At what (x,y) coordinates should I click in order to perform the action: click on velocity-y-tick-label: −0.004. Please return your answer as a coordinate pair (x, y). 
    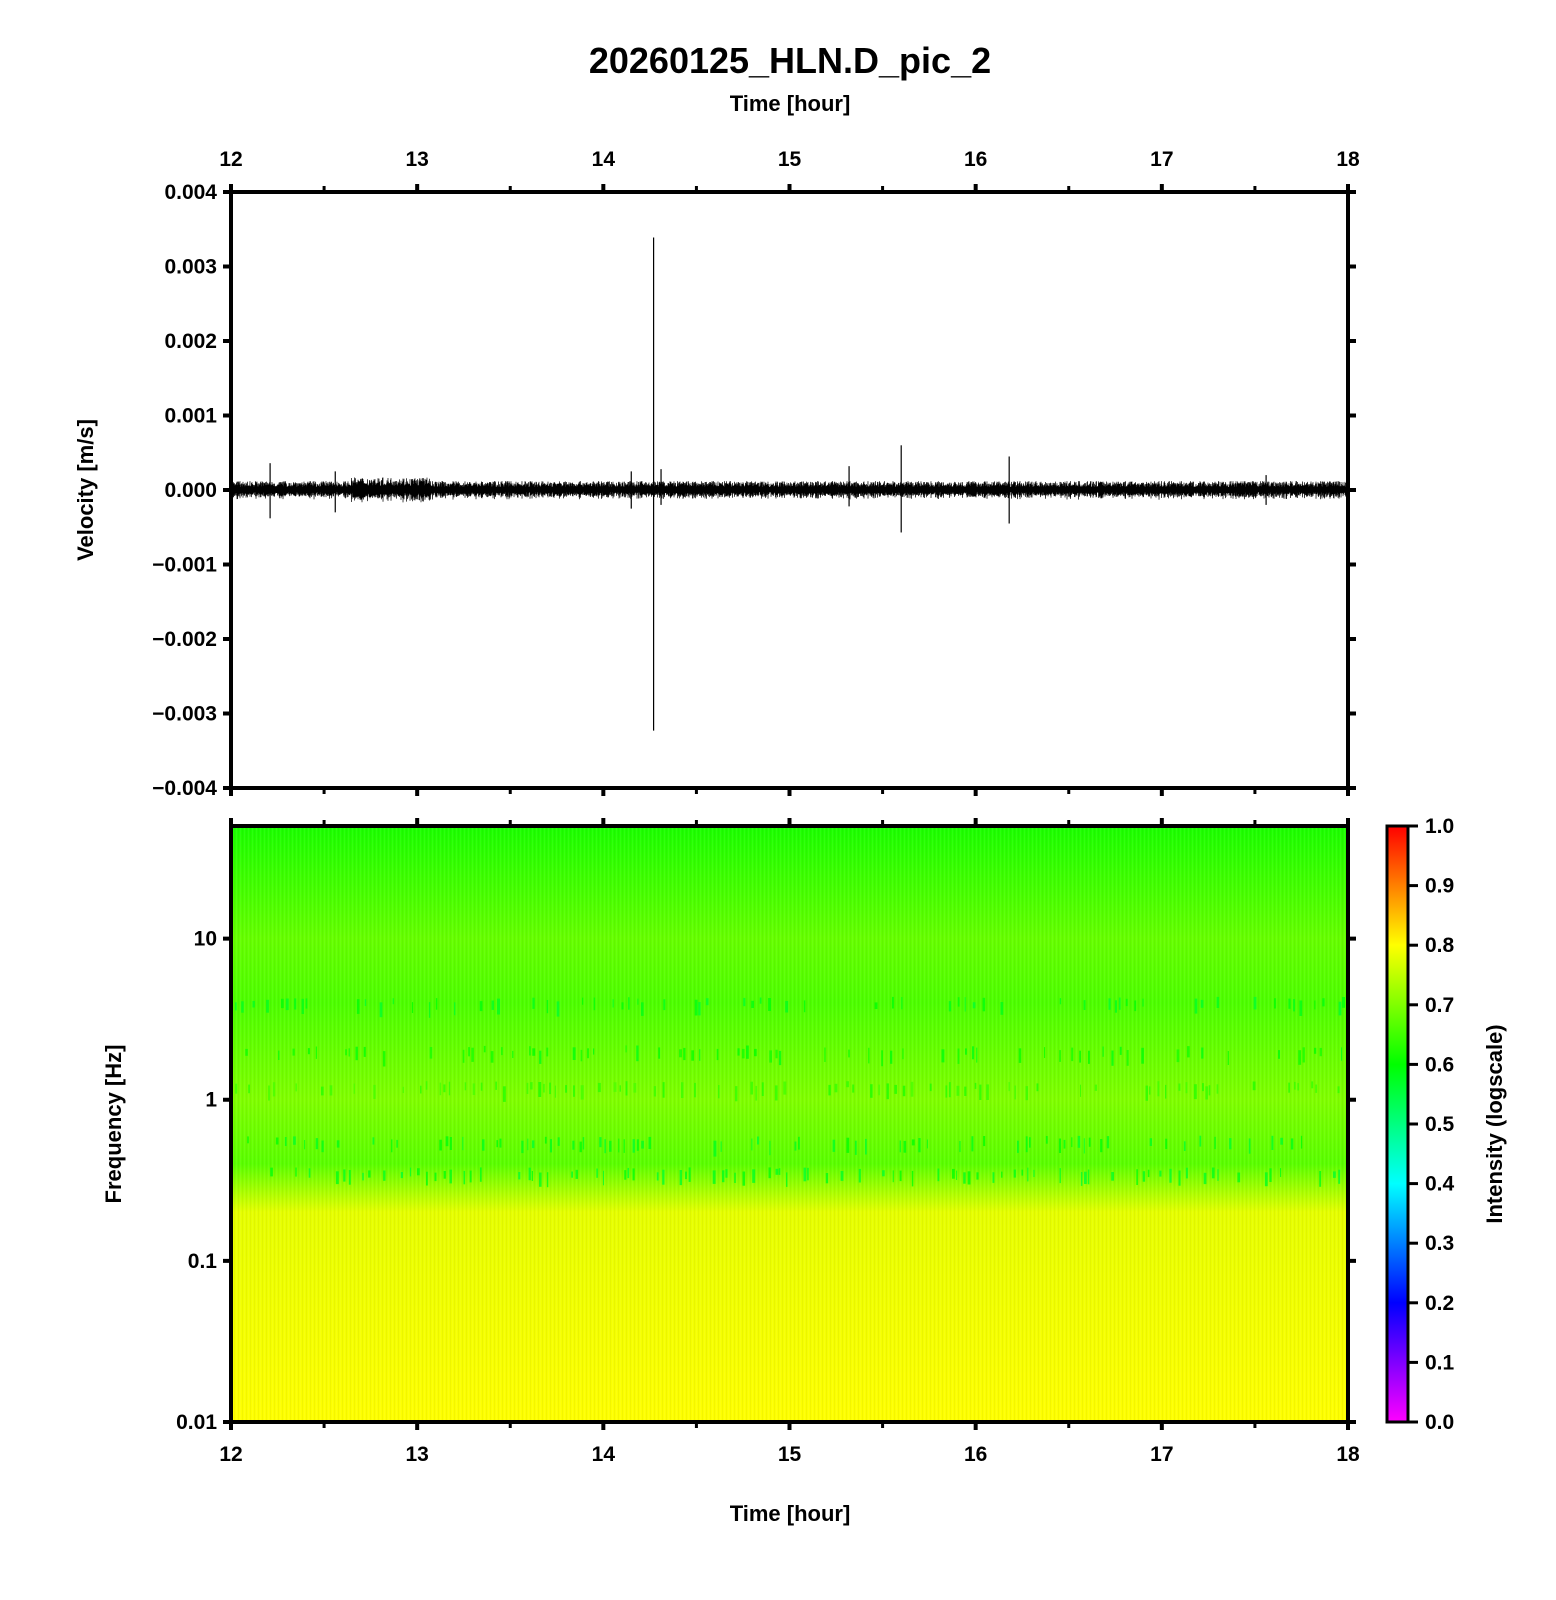
    Looking at the image, I should click on (184, 788).